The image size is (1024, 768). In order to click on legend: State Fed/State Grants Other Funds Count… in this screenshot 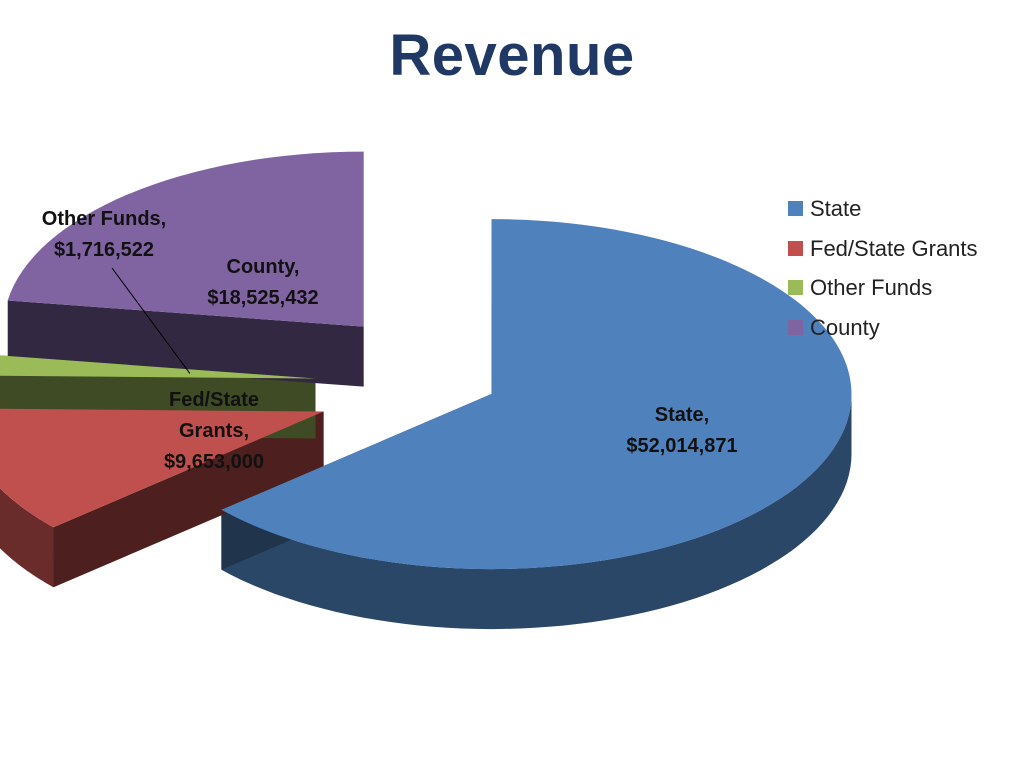, I will do `click(883, 275)`.